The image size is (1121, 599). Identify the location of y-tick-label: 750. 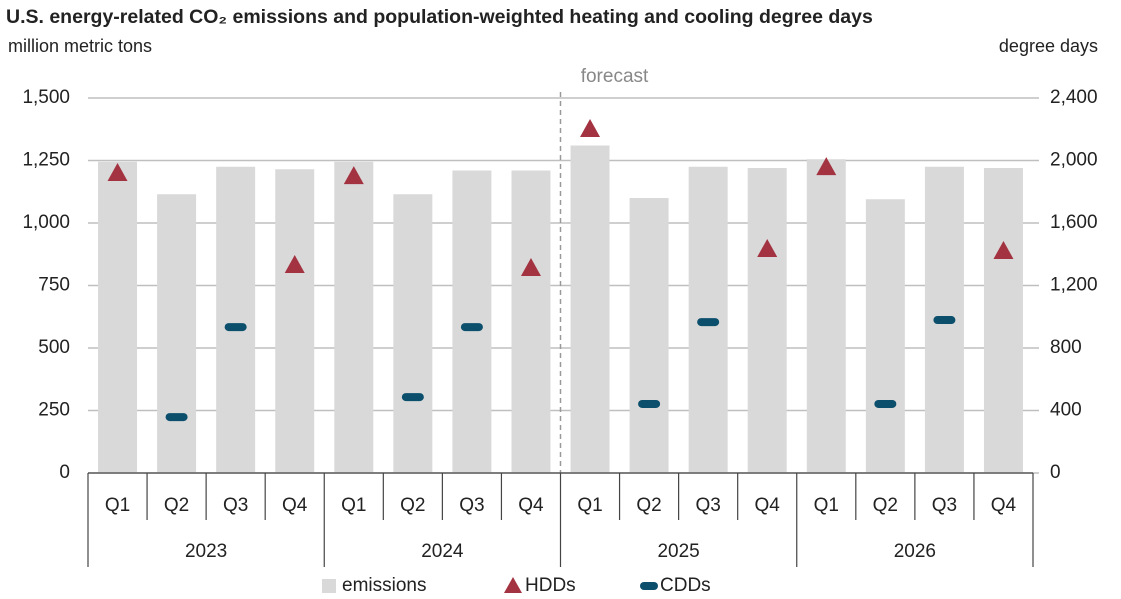
(54, 285).